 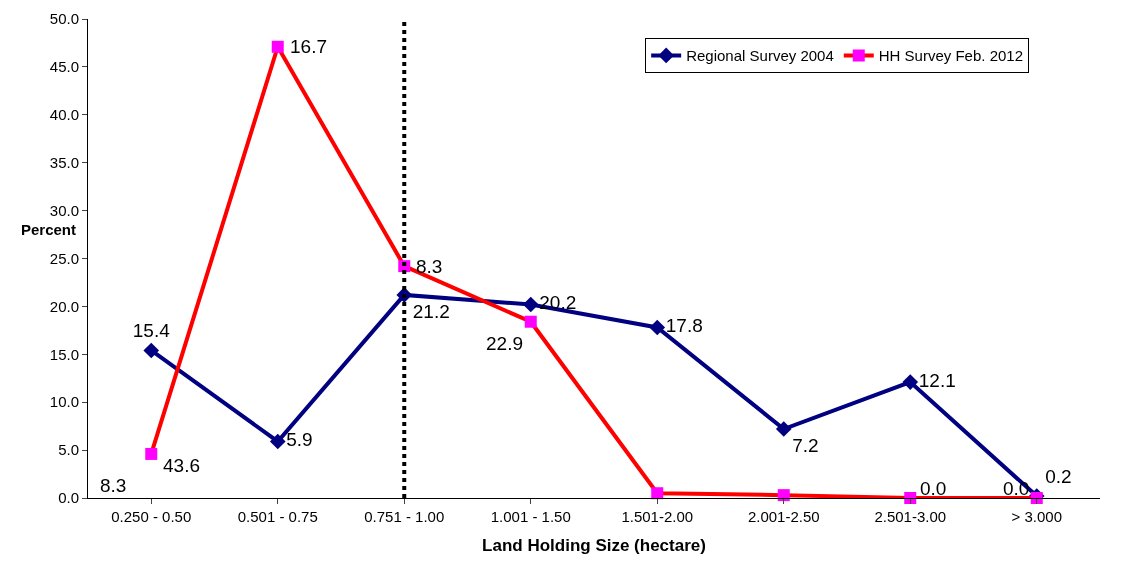 What do you see at coordinates (68, 498) in the screenshot?
I see `y-tick-label: 0.0` at bounding box center [68, 498].